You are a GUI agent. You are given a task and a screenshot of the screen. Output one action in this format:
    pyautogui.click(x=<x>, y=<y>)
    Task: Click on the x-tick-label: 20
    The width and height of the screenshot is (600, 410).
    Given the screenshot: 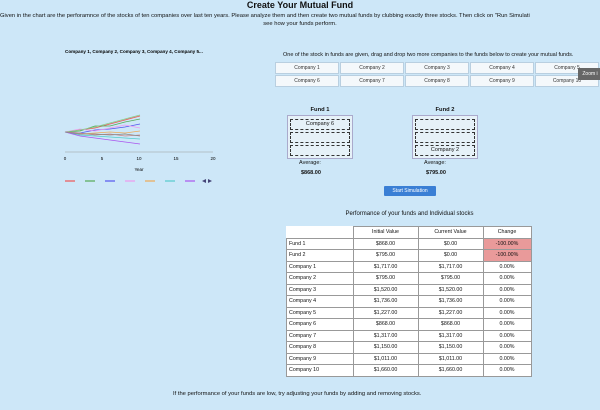 What is the action you would take?
    pyautogui.click(x=213, y=158)
    